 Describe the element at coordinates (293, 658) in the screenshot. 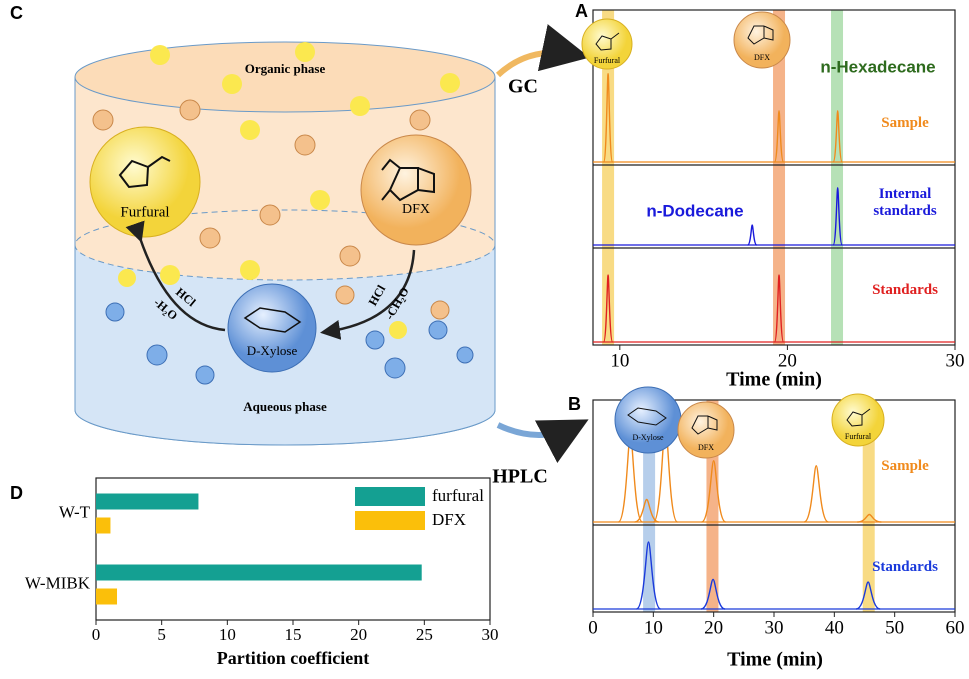

I see `x-axis-label: Partition coefficient` at that location.